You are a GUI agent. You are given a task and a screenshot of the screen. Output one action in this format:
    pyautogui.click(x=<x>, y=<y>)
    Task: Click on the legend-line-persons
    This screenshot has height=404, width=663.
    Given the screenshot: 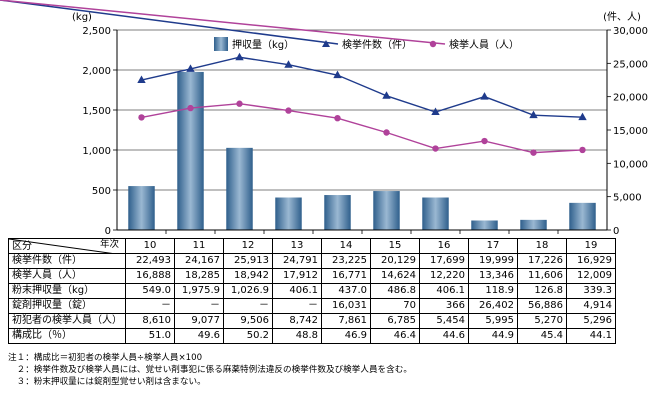 What is the action you would take?
    pyautogui.click(x=223, y=22)
    